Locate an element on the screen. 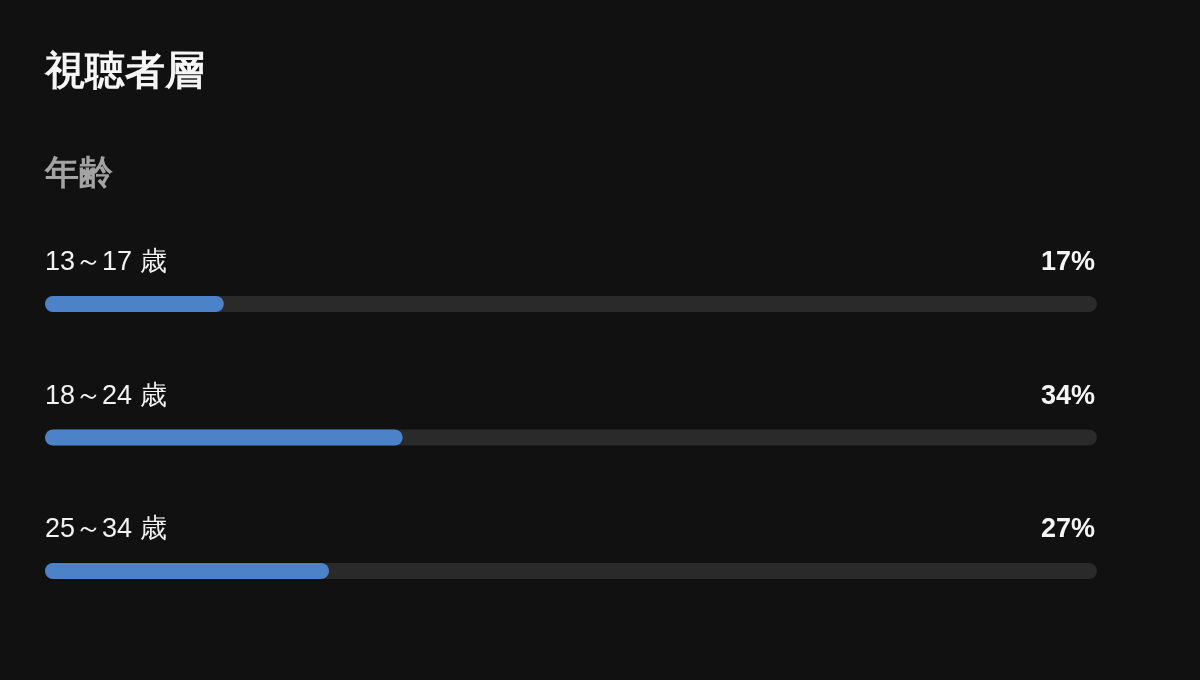 The width and height of the screenshot is (1200, 680). value-label: 27% is located at coordinates (1067, 528).